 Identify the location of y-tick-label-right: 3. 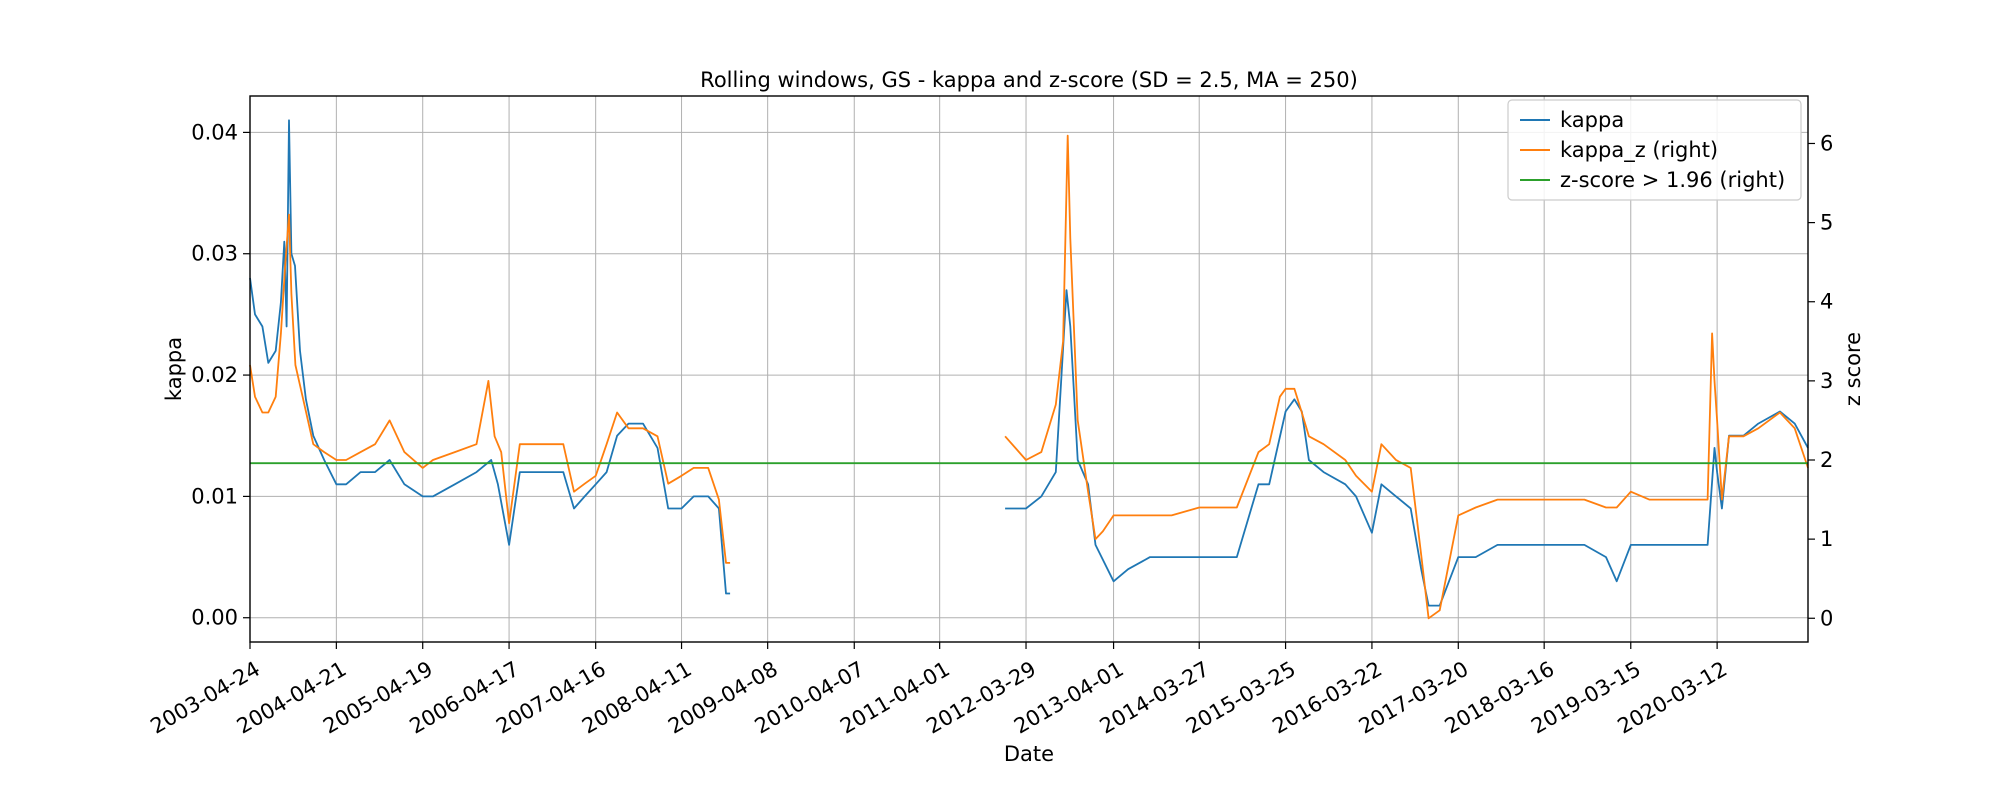
(1826, 381).